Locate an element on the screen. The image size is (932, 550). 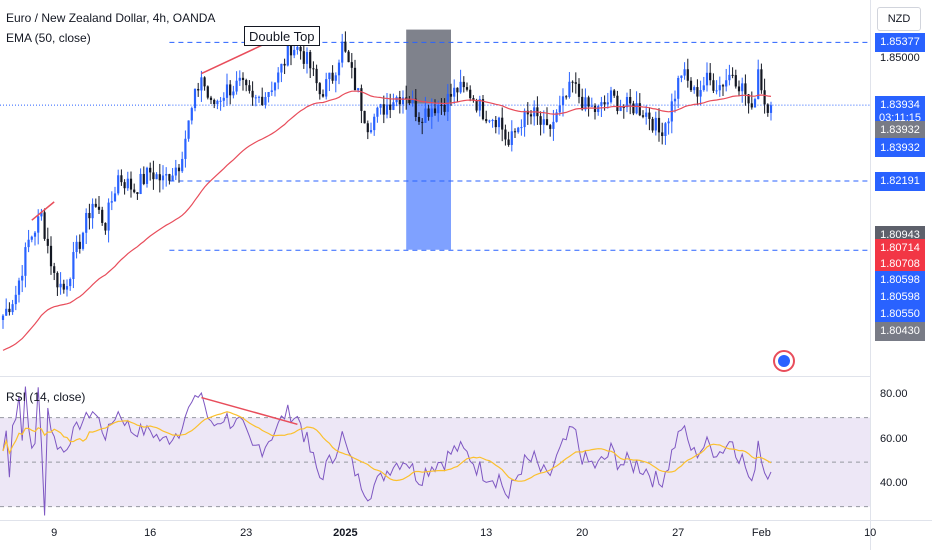
blue-zone-box is located at coordinates (428, 176).